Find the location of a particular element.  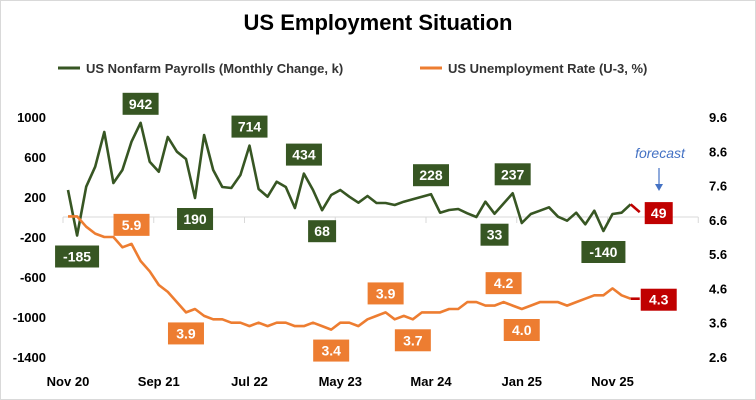

payrolls-data-label-text: 33 is located at coordinates (495, 235).